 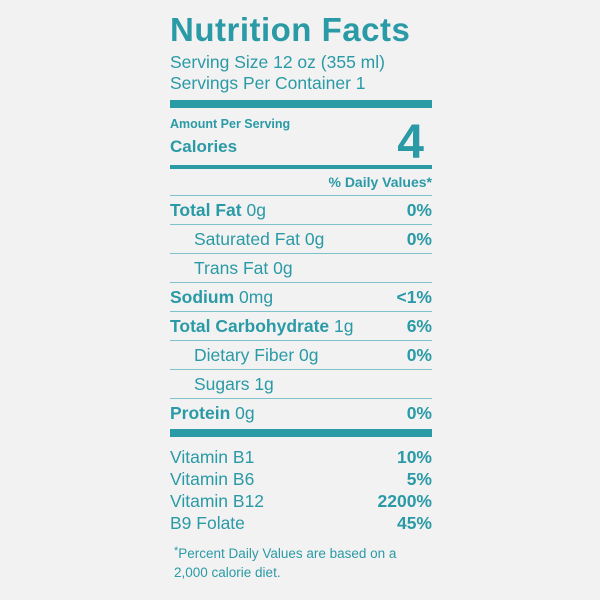 I want to click on calories-row: Calories 4, so click(x=301, y=143).